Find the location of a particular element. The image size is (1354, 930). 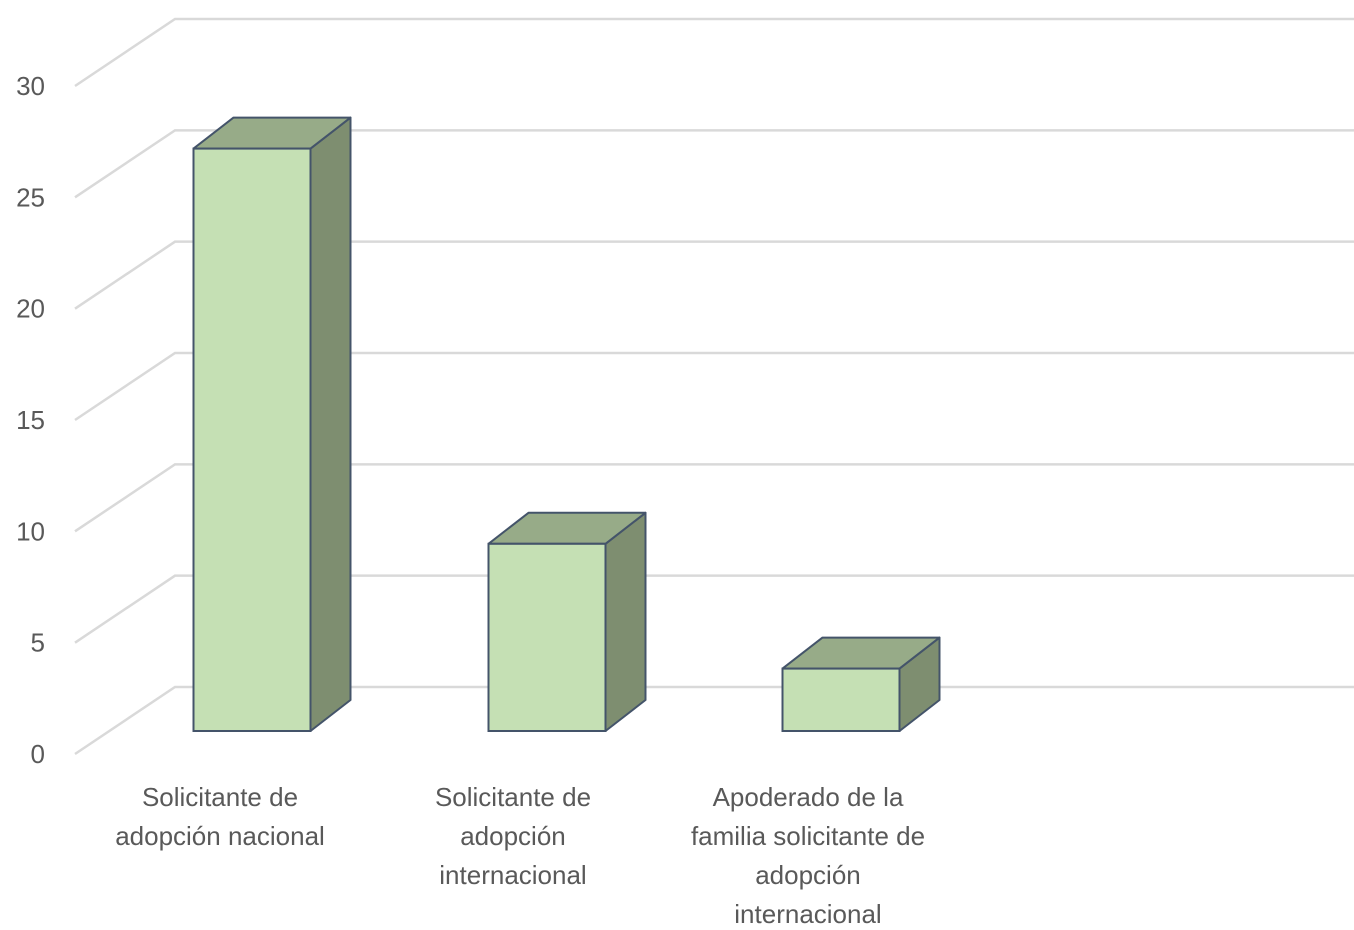

x-category-label: Solicitante de adopción internacional is located at coordinates (513, 836).